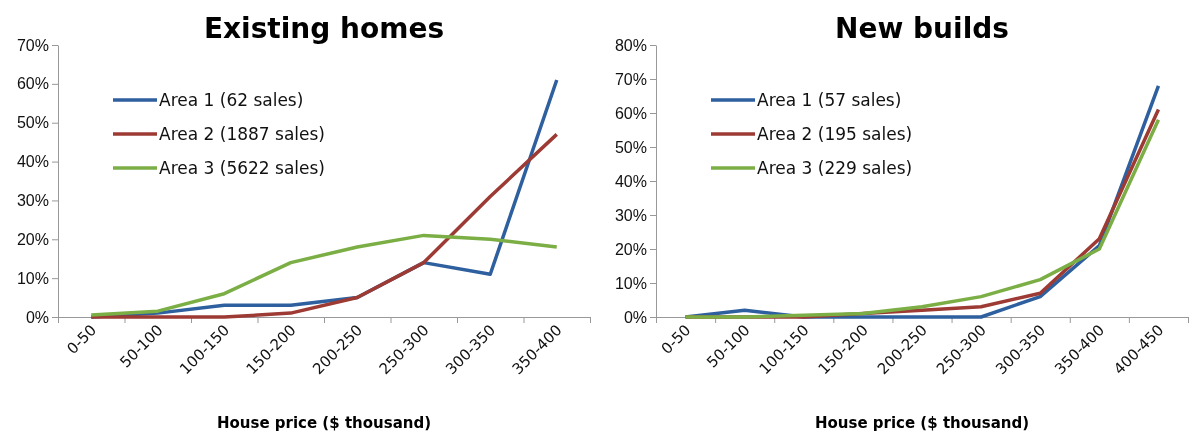 The width and height of the screenshot is (1196, 439). I want to click on legend-label: Area 1 (62 sales), so click(231, 100).